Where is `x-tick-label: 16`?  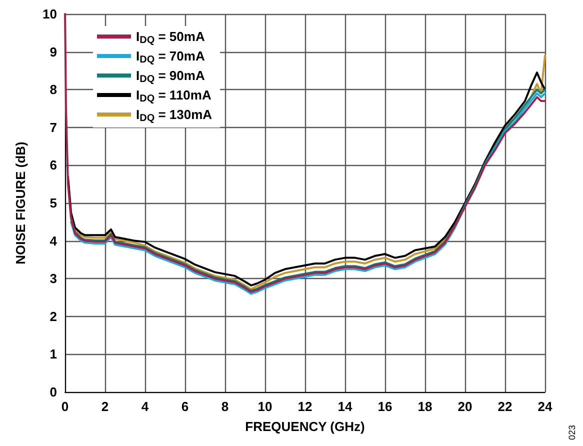
x-tick-label: 16 is located at coordinates (385, 406).